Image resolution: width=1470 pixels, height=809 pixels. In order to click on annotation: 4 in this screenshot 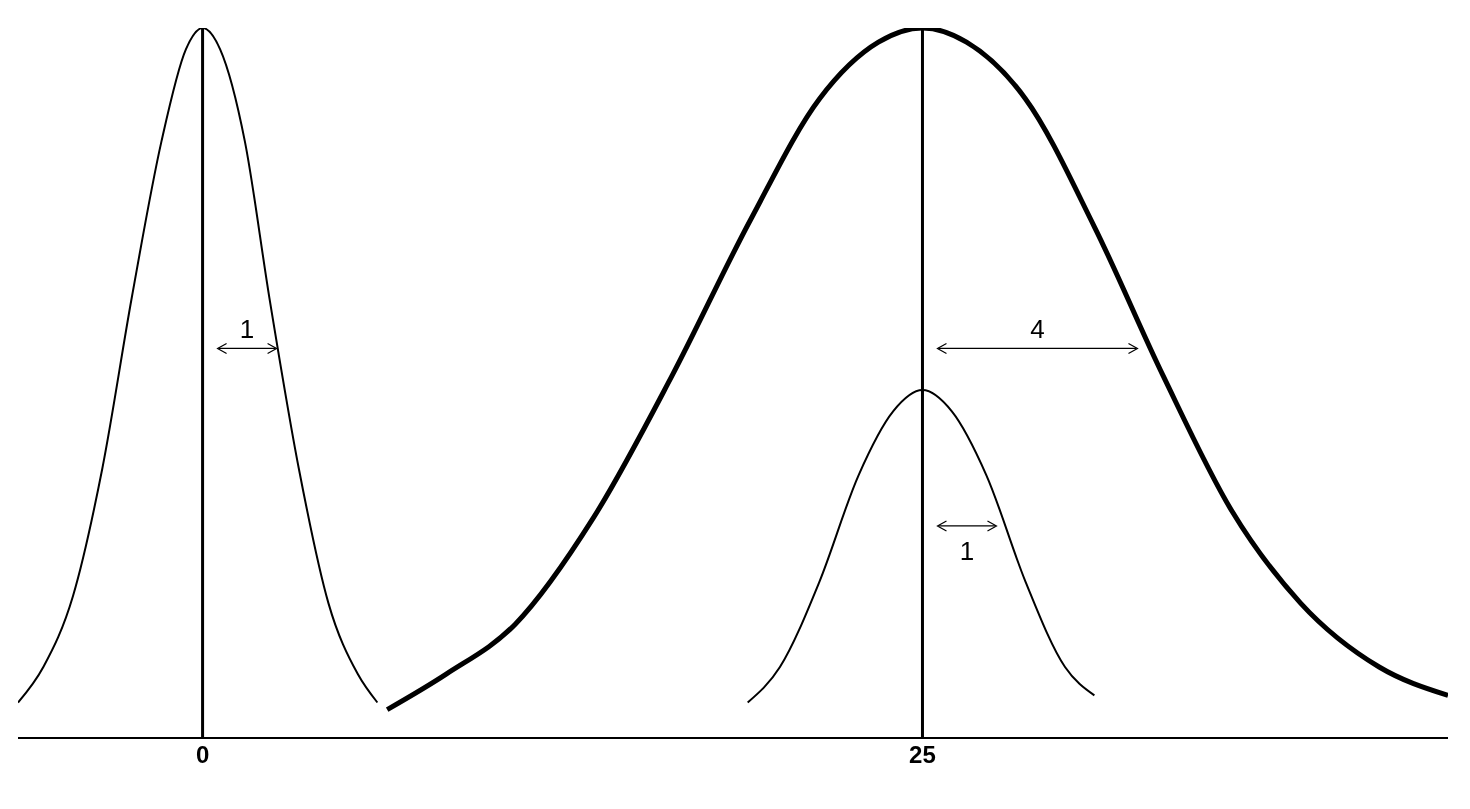, I will do `click(1037, 329)`.